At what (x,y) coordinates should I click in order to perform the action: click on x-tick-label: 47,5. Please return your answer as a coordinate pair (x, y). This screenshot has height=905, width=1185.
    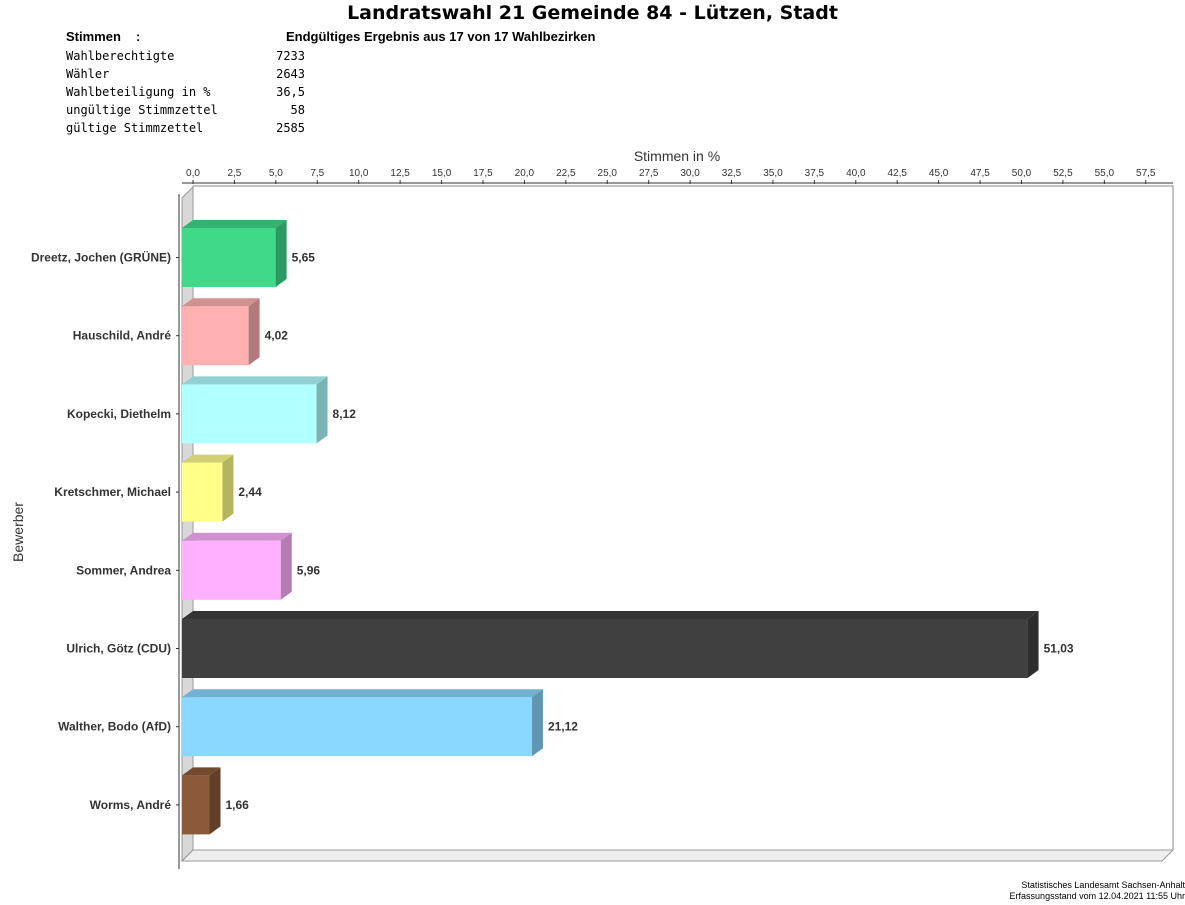
    Looking at the image, I should click on (980, 173).